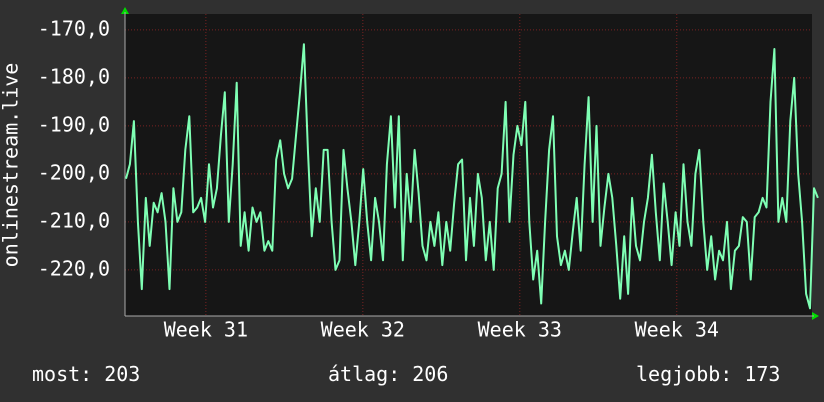 This screenshot has width=824, height=402. I want to click on y-tick-label: -170,0, so click(74, 28).